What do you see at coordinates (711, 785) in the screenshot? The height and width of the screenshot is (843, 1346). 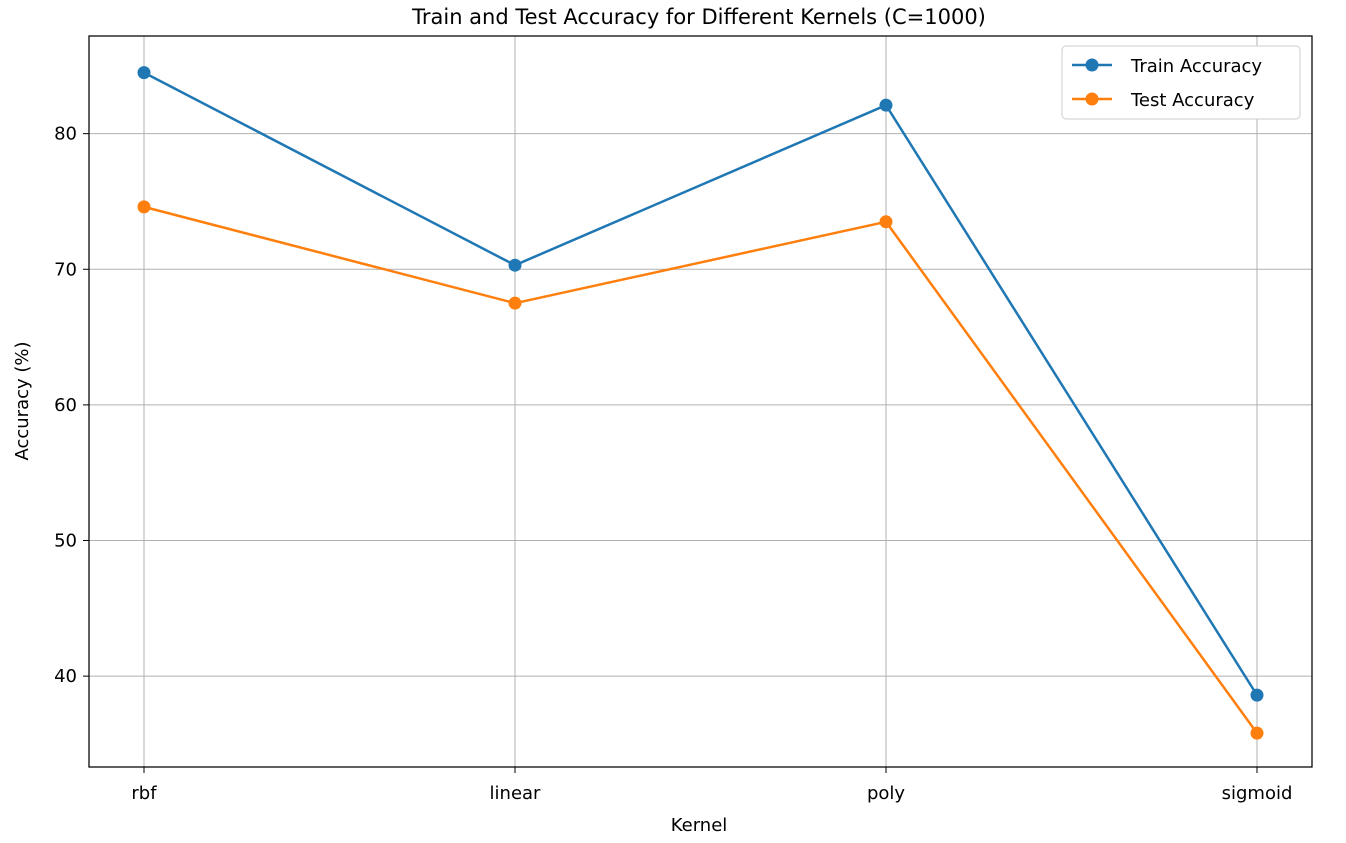 I see `x-axis-ticks: rbf linear poly sigmoid` at bounding box center [711, 785].